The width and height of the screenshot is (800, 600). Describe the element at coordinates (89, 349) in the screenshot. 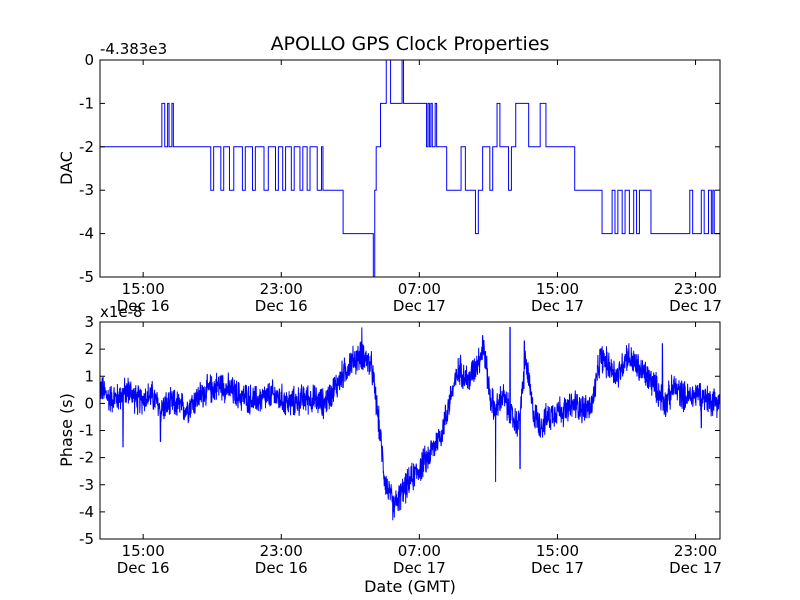

I see `phase-y-tick-label: 2` at that location.